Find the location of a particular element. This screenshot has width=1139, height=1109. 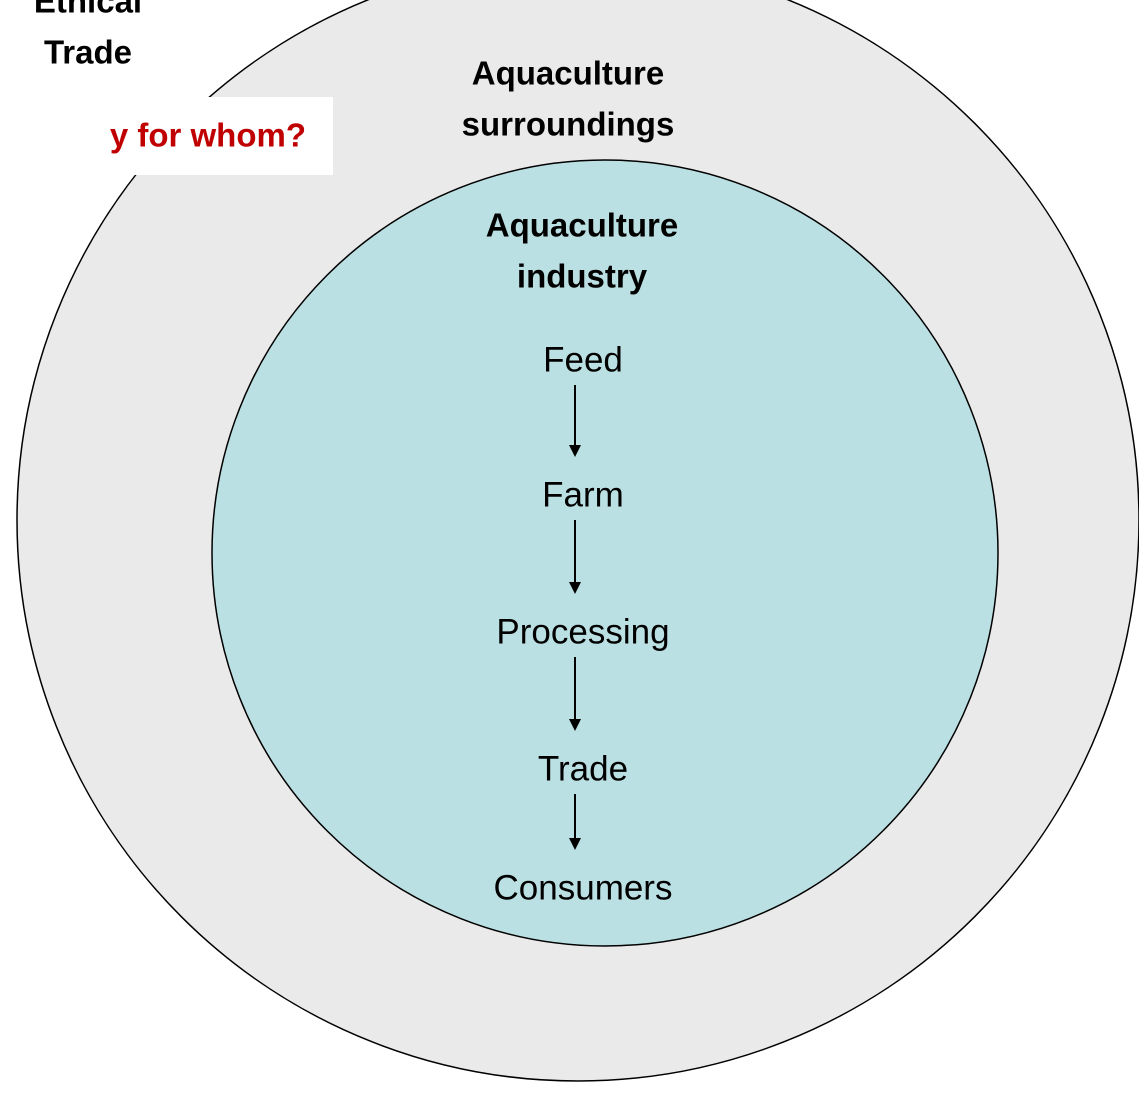

question-box is located at coordinates (166, 136).